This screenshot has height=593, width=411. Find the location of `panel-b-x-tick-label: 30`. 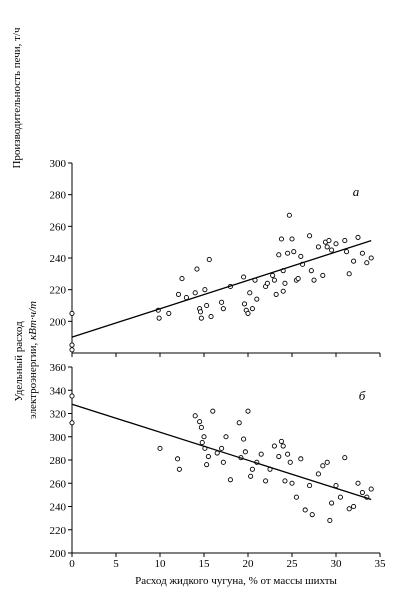

panel-b-x-tick-label: 30 is located at coordinates (337, 564).